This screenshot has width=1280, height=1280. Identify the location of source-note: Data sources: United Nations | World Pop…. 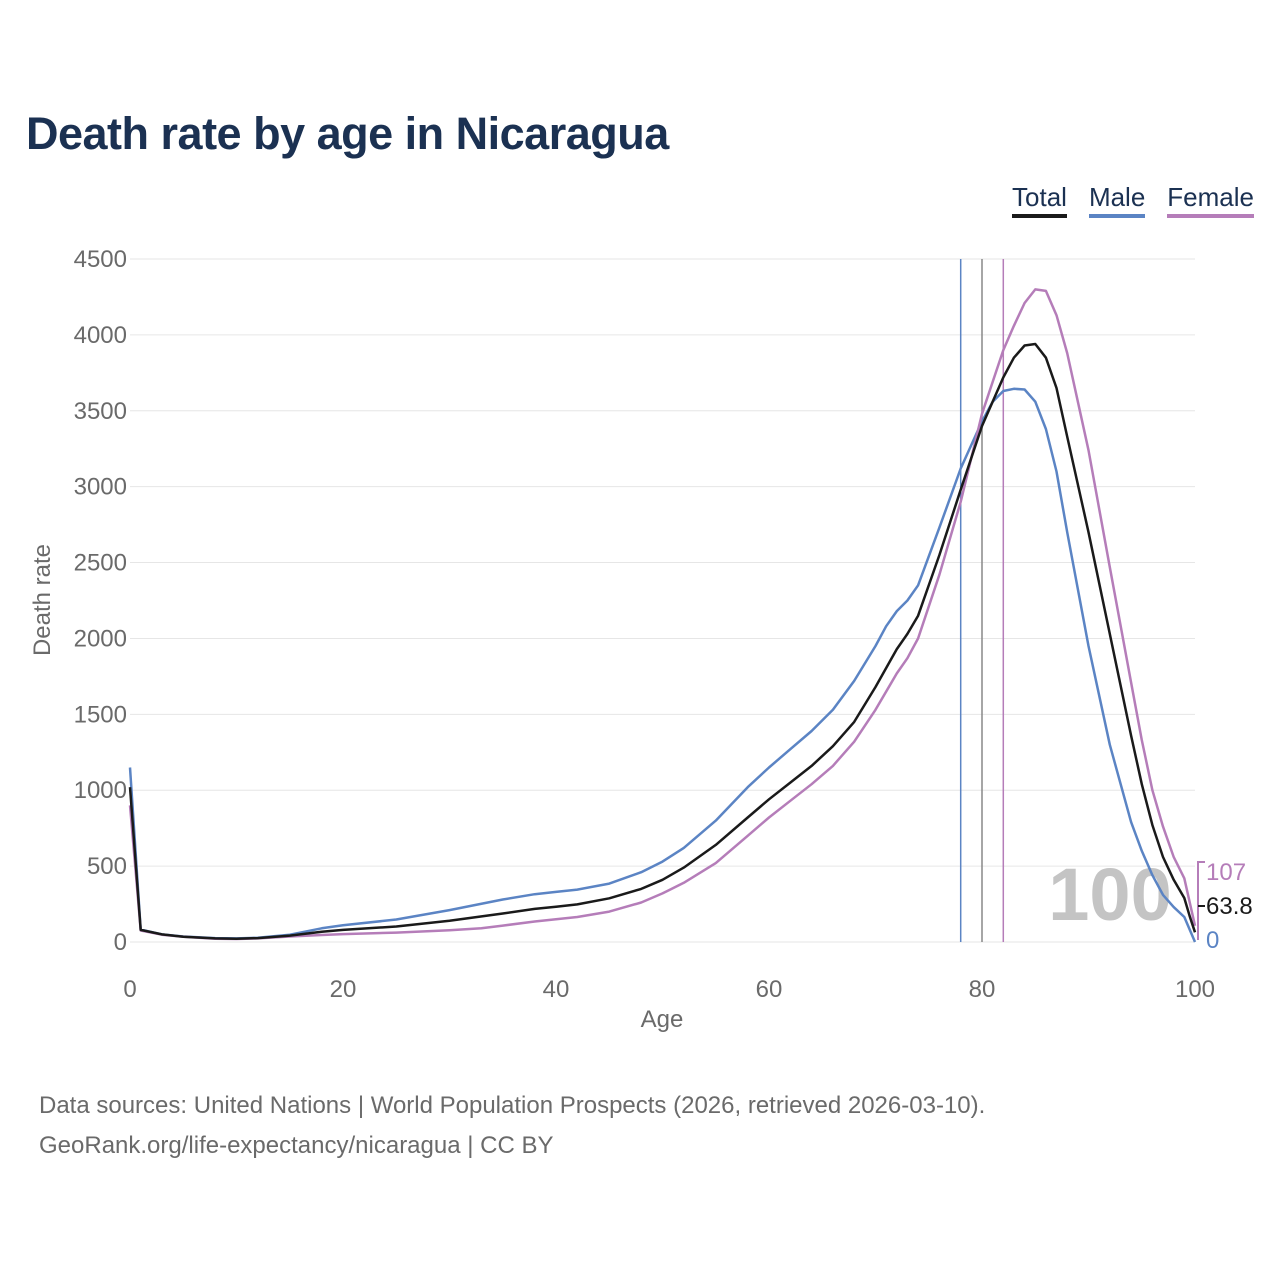
(512, 1126).